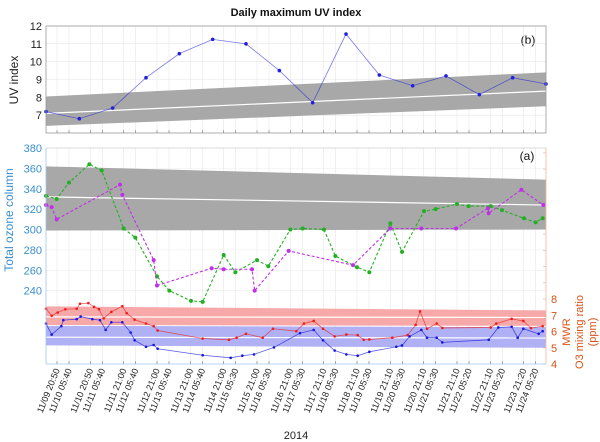 This screenshot has width=600, height=442. I want to click on uv-band, so click(296, 99).